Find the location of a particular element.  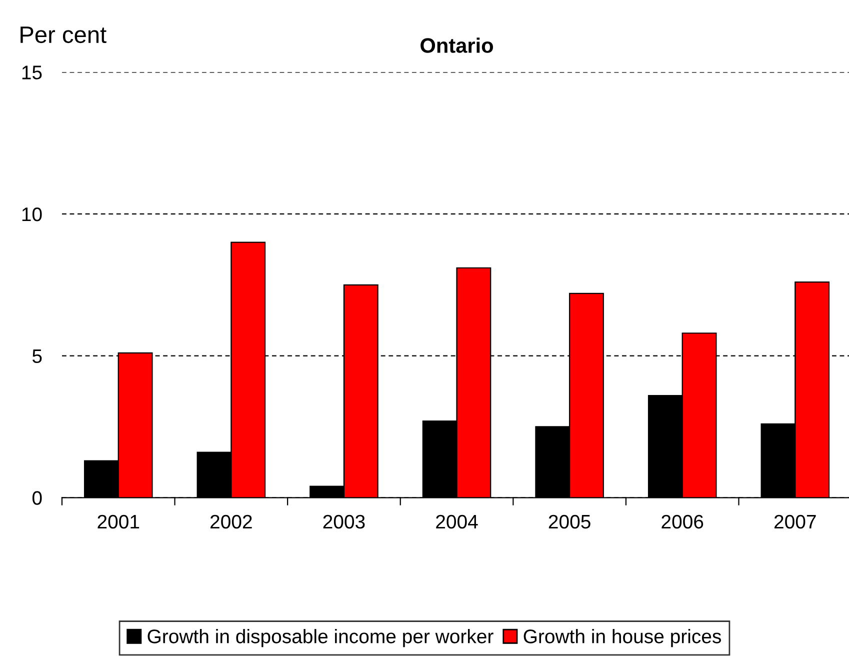

x-tick-label: 2003 is located at coordinates (344, 521).